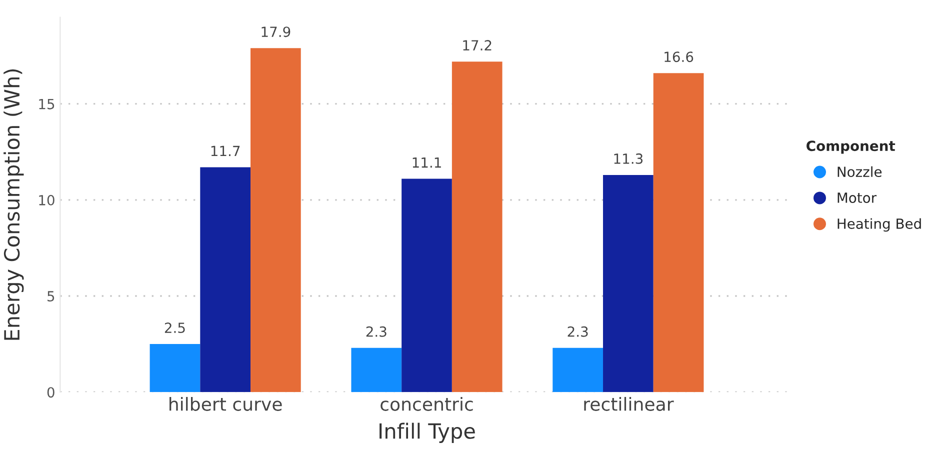 The height and width of the screenshot is (457, 940). I want to click on x-tick-label: concentric, so click(426, 403).